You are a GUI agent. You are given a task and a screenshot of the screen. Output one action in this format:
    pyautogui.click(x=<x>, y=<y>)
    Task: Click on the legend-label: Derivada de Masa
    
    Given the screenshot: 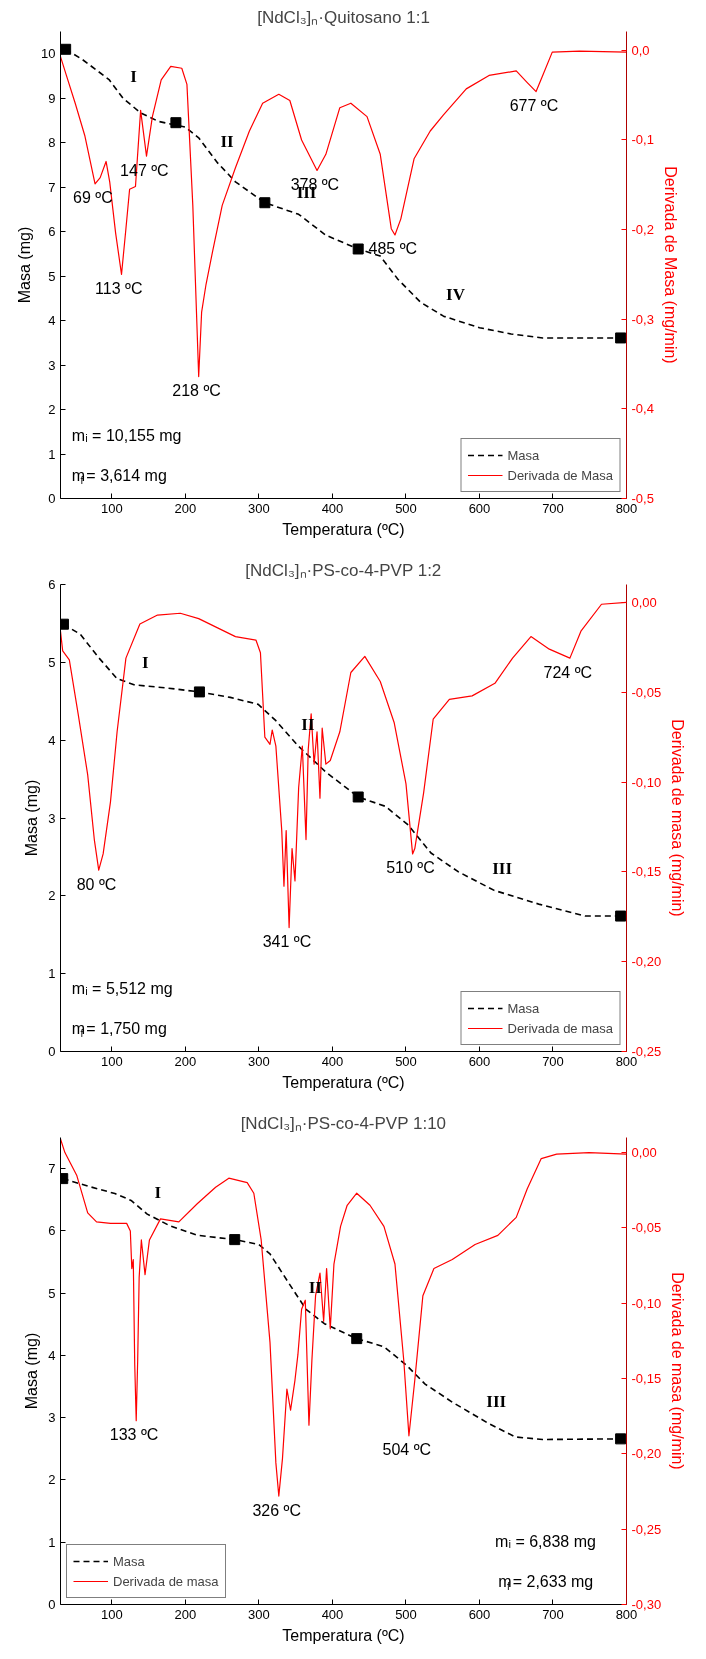 What is the action you would take?
    pyautogui.click(x=560, y=475)
    